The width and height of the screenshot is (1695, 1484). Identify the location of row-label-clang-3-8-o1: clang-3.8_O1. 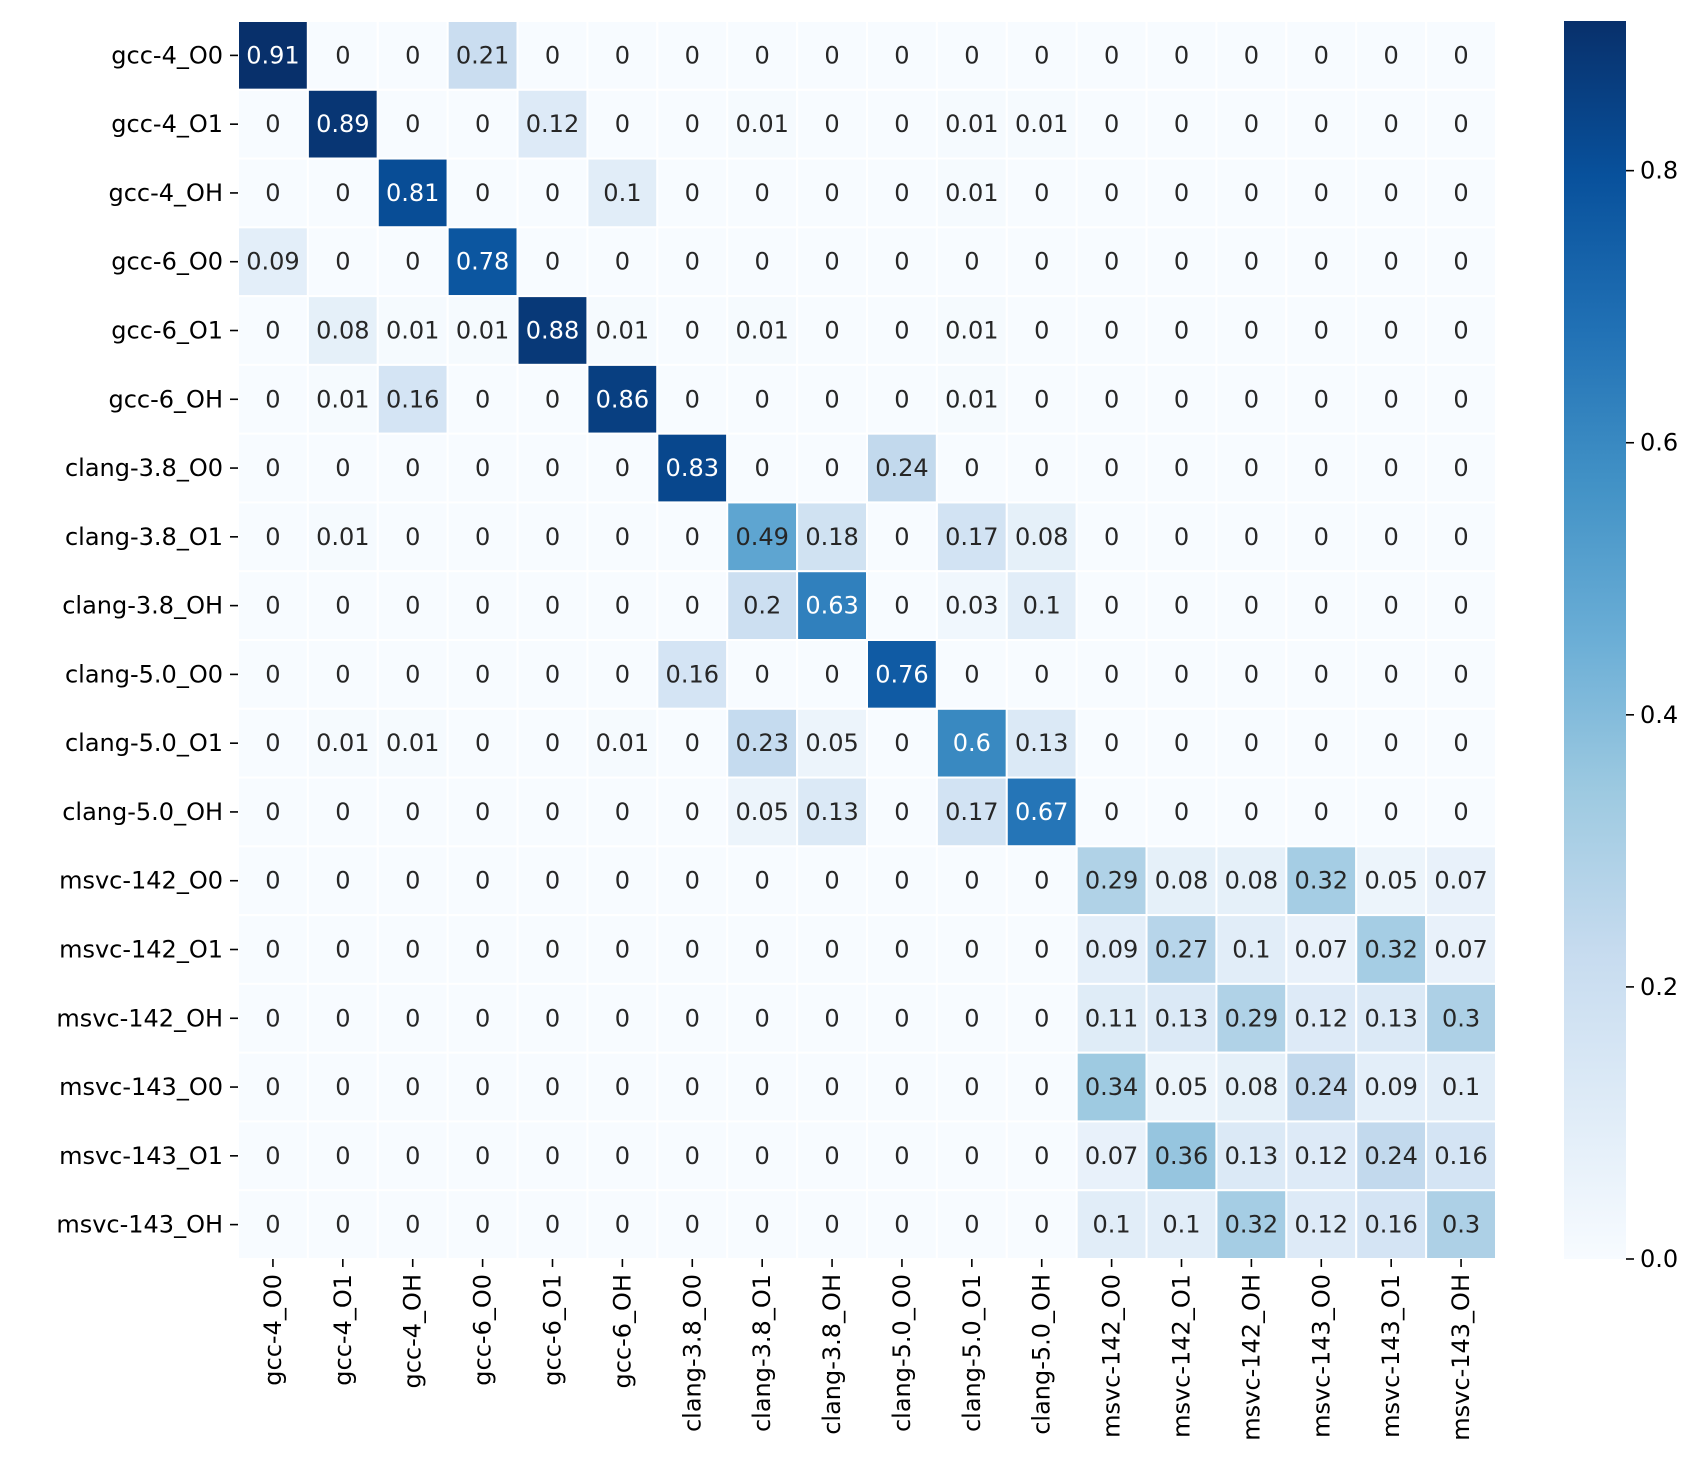
(144, 537).